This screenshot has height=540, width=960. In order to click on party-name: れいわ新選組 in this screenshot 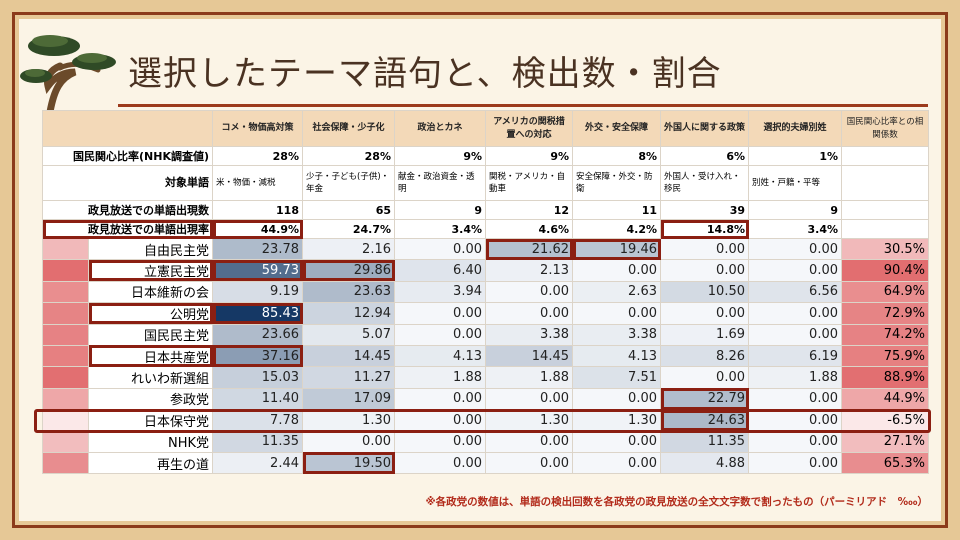, I will do `click(150, 377)`.